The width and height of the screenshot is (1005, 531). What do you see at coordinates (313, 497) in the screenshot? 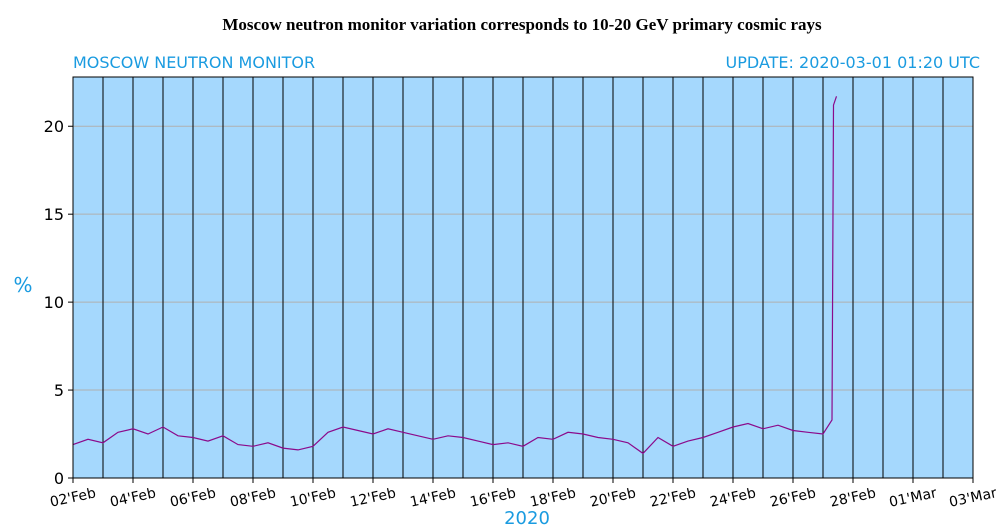
I see `x-tick-label: 10'Feb` at bounding box center [313, 497].